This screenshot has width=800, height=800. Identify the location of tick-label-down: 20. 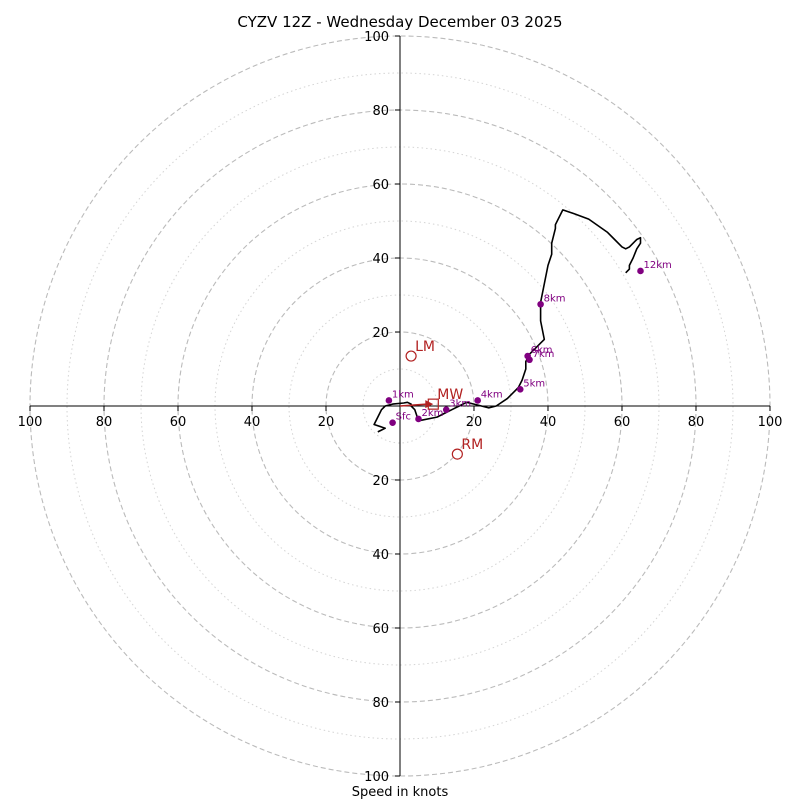
(380, 481).